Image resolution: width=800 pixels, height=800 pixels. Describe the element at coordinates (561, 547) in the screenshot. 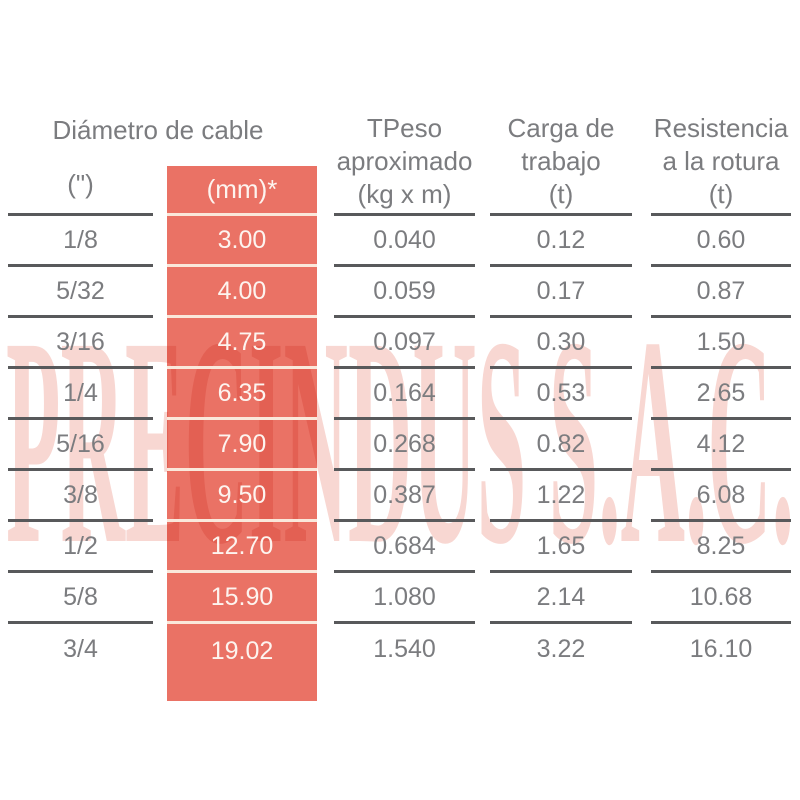

I see `table-cell: 1.65` at that location.